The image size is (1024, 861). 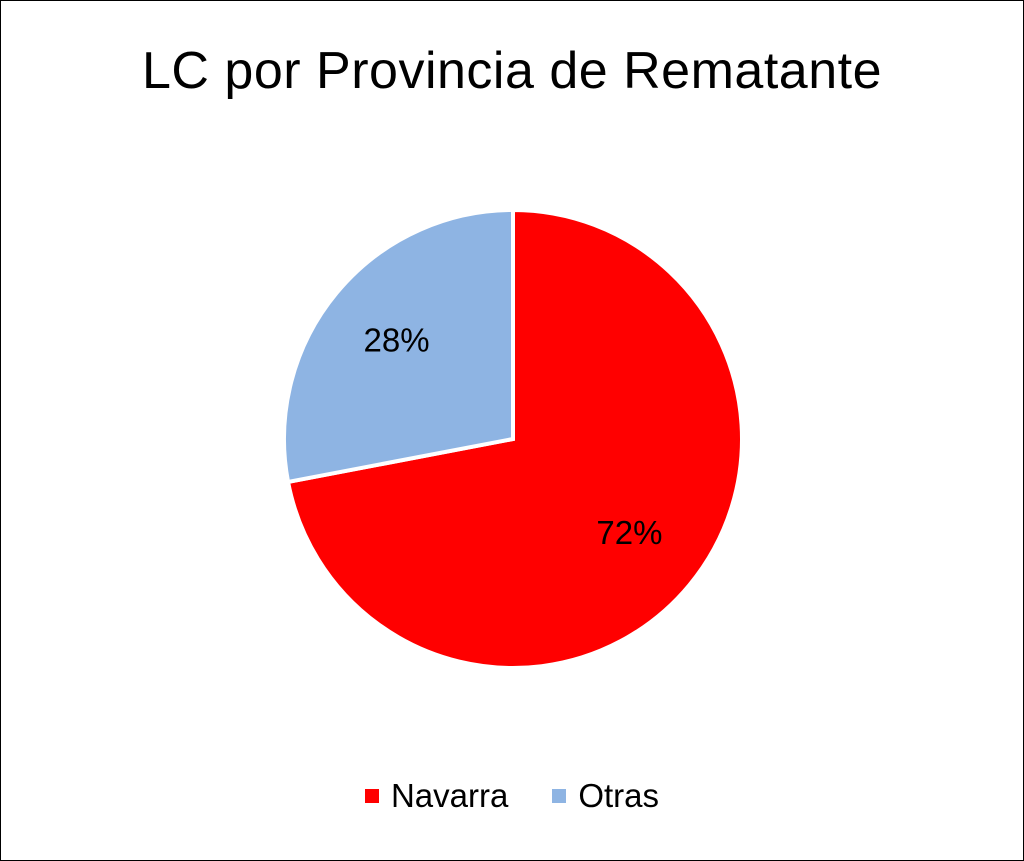 What do you see at coordinates (449, 795) in the screenshot?
I see `legend-label-navarra: Navarra` at bounding box center [449, 795].